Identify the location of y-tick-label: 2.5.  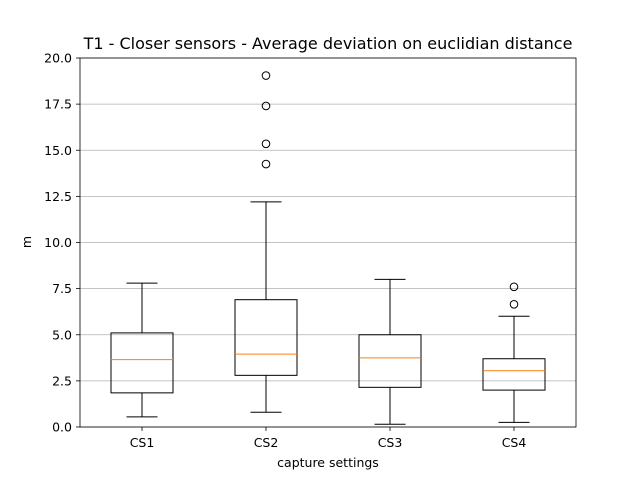
(62, 380).